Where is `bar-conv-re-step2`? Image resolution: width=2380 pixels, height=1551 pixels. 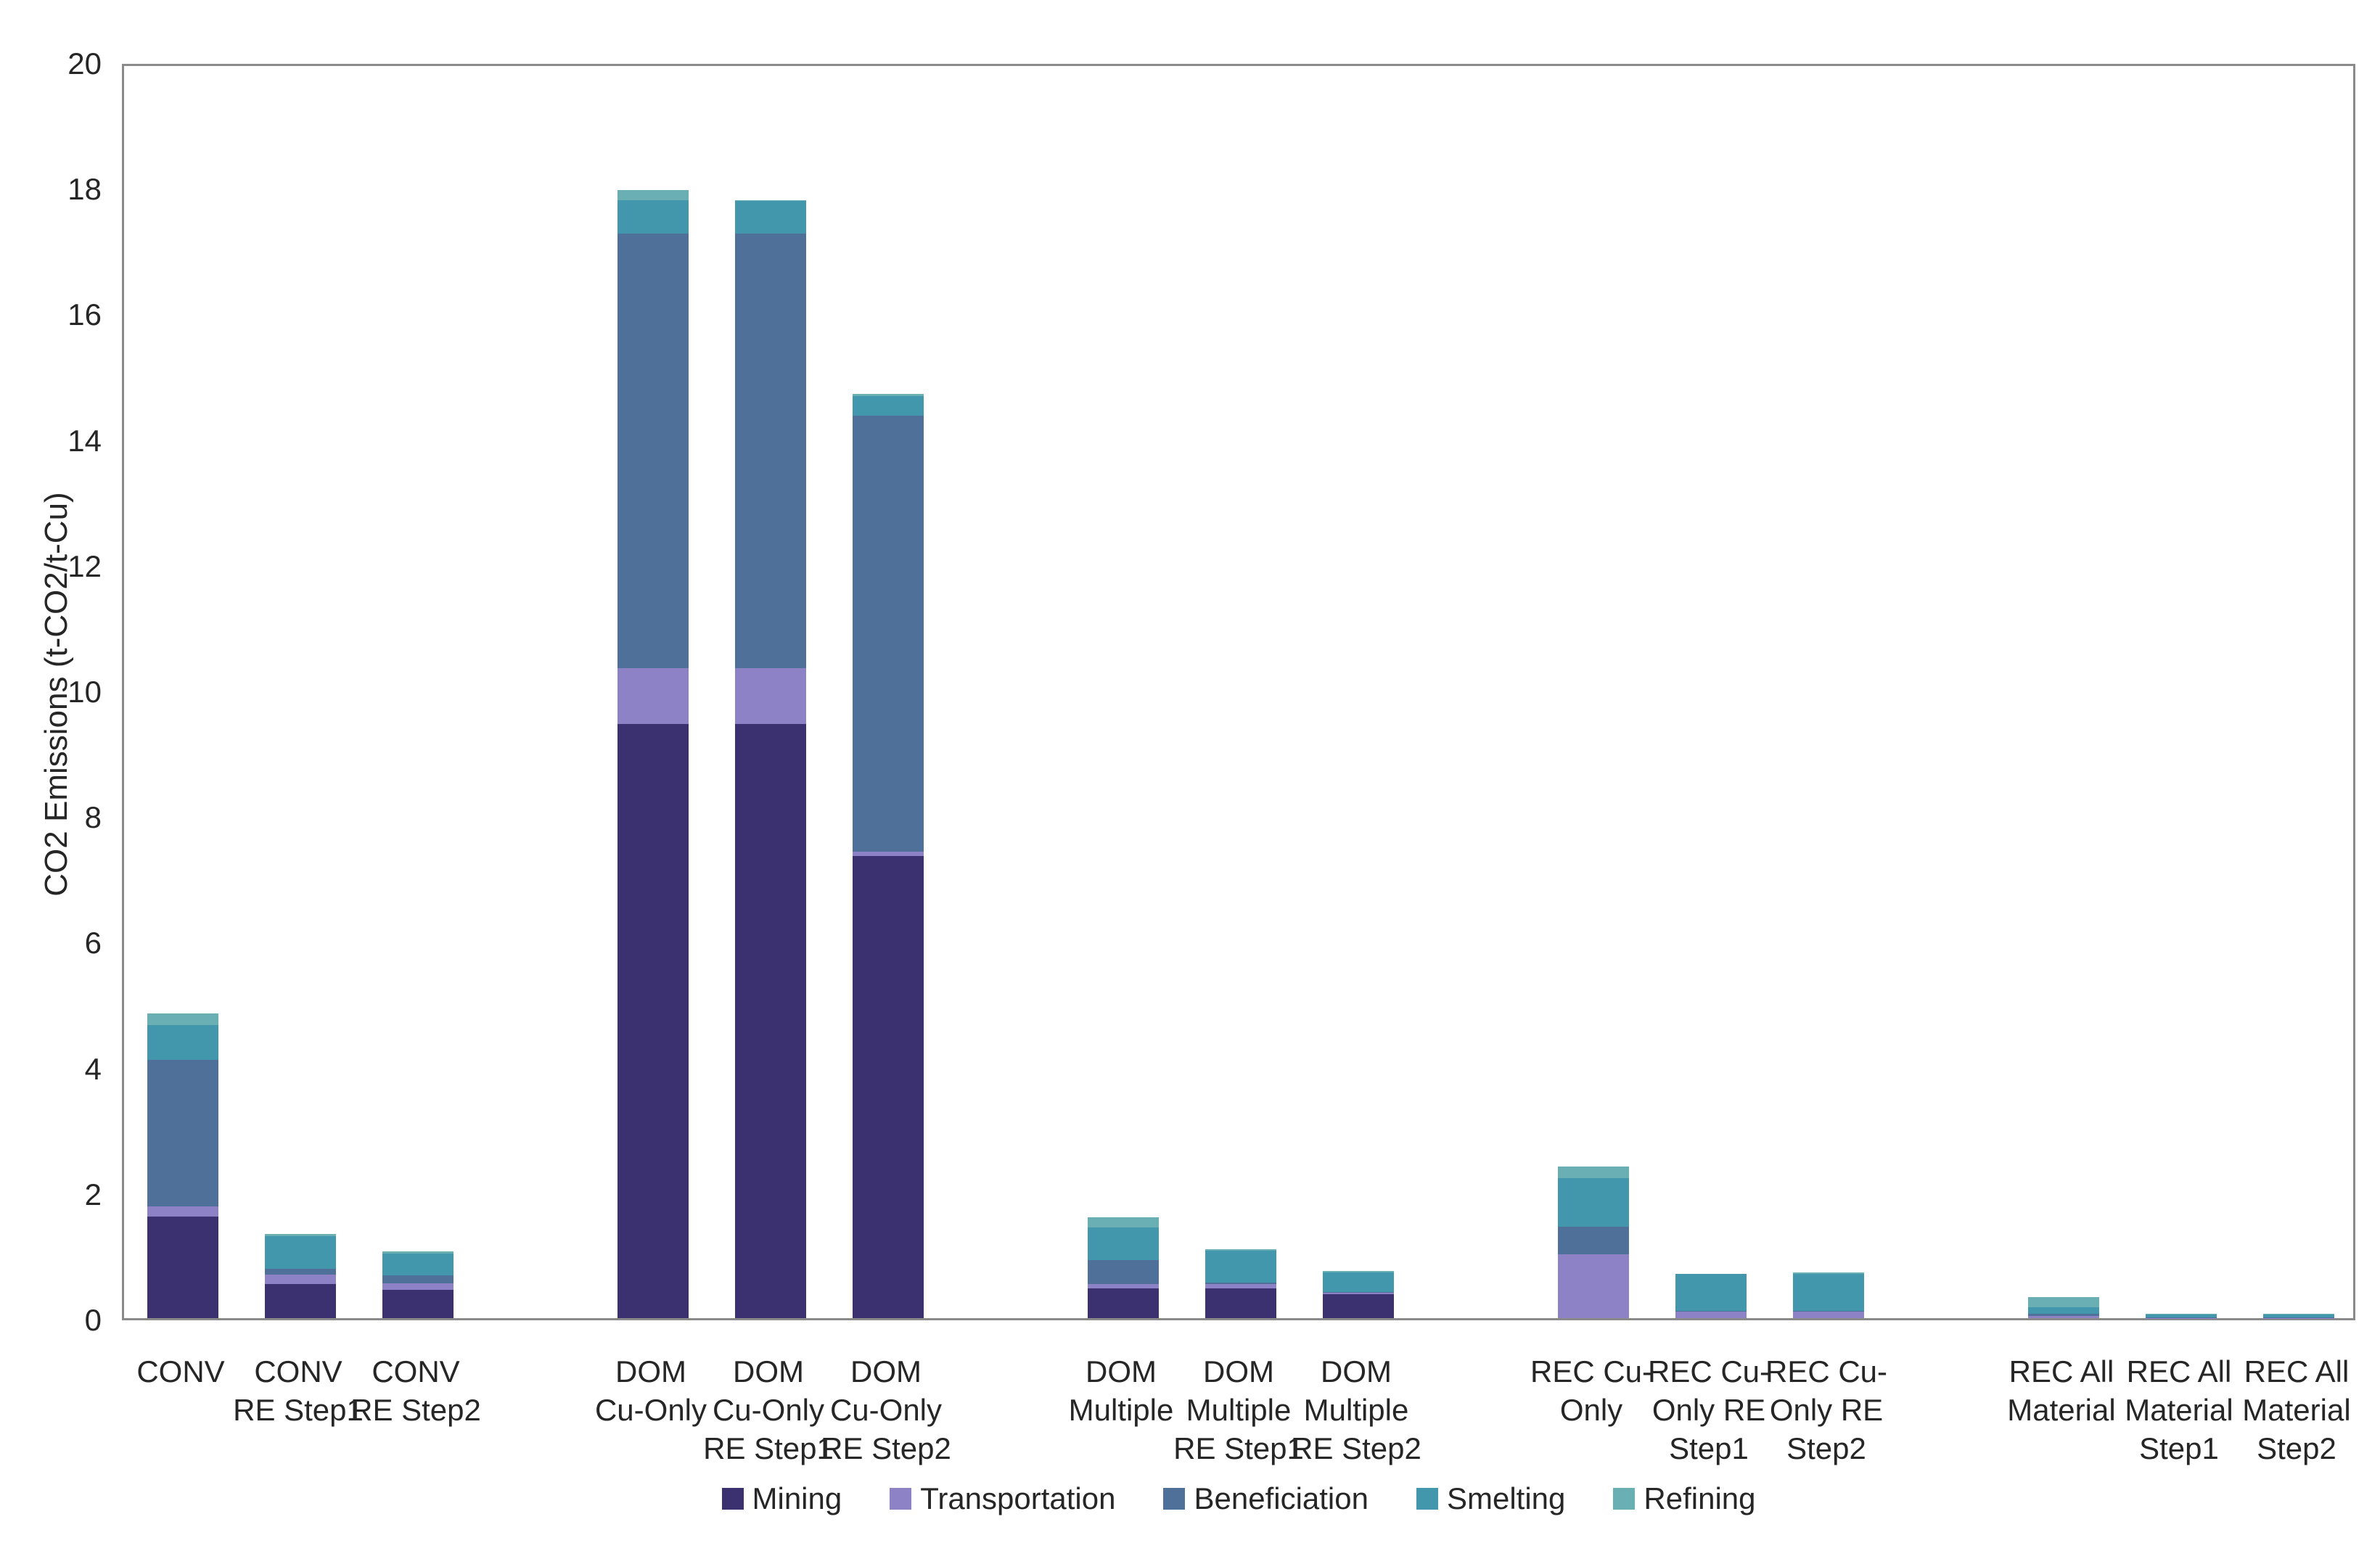 bar-conv-re-step2 is located at coordinates (418, 1284).